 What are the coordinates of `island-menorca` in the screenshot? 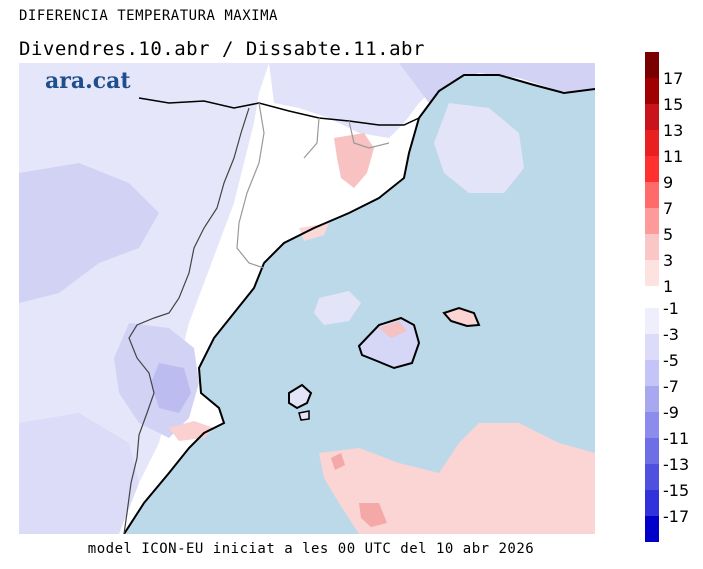 It's located at (461, 317).